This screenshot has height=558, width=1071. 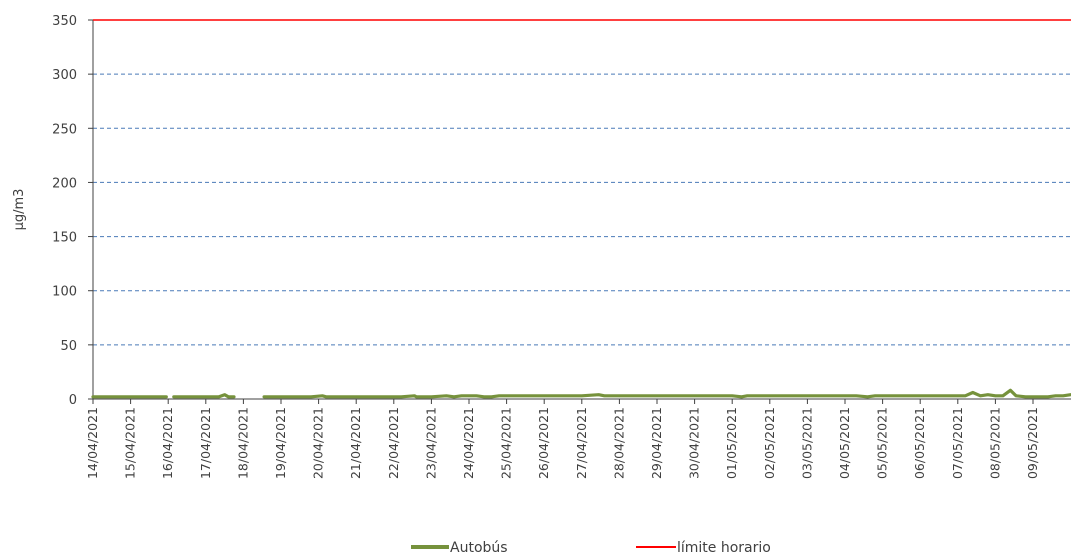 What do you see at coordinates (64, 292) in the screenshot?
I see `y-tick-label: 100` at bounding box center [64, 292].